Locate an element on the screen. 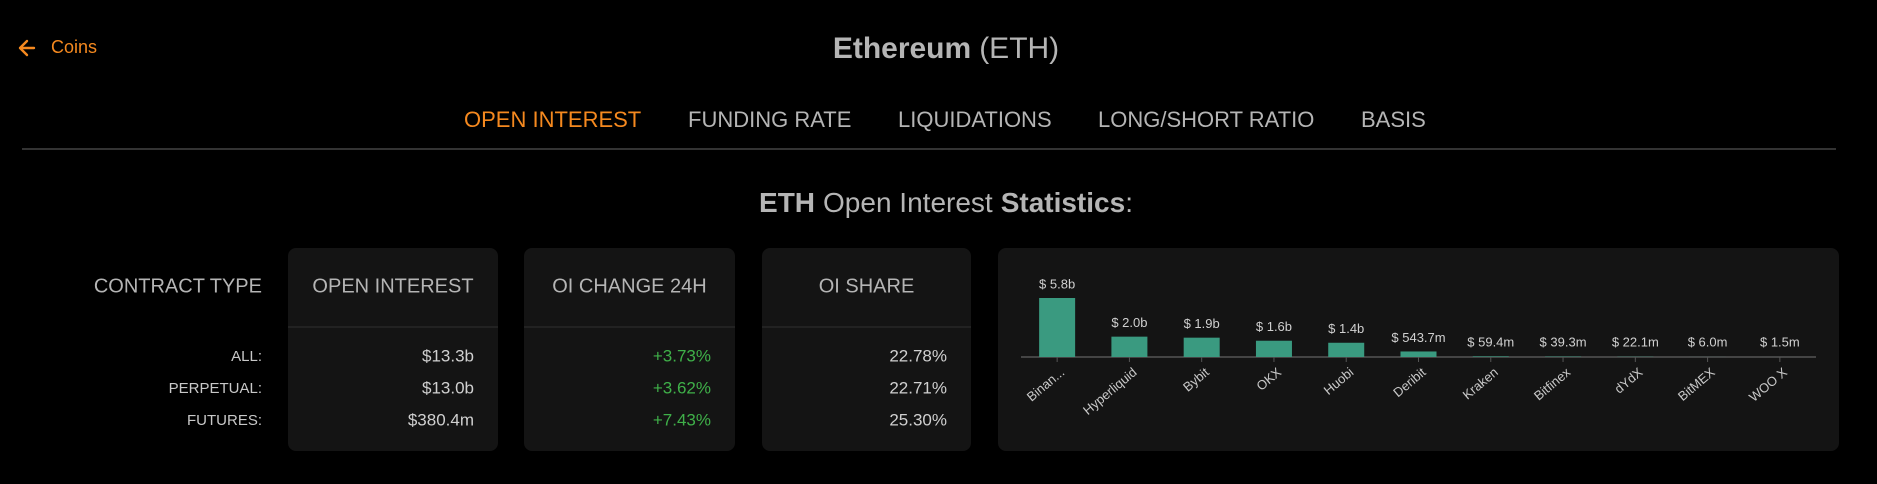 The width and height of the screenshot is (1877, 484). stat-value: +7.43% is located at coordinates (682, 419).